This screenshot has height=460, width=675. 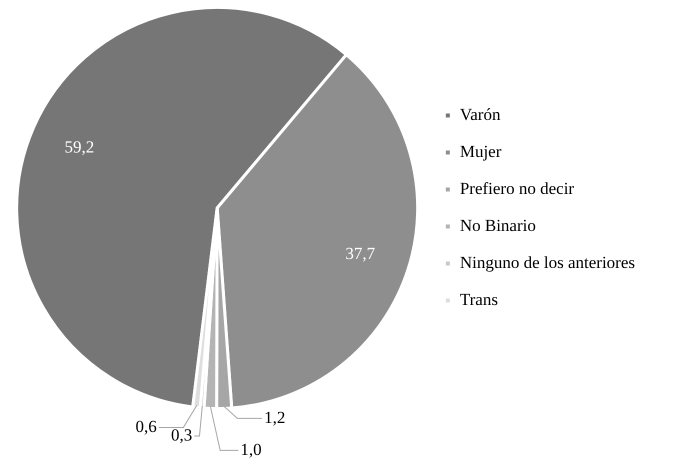 I want to click on data-label: 1,0, so click(x=251, y=449).